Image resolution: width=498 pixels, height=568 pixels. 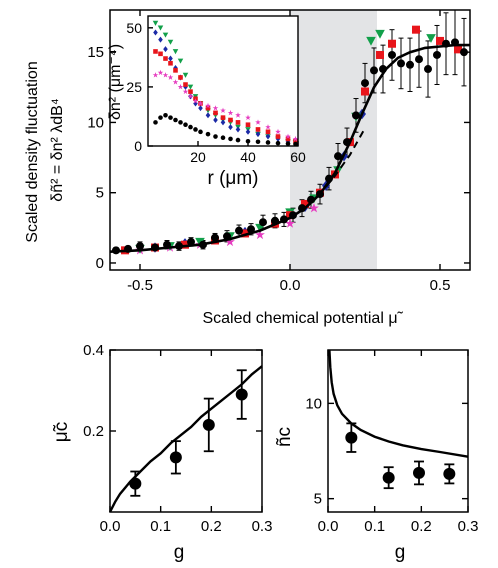 I want to click on bottom-right-panel: 0.0 0.1 0.2 0.3 5 10, so click(x=391, y=442).